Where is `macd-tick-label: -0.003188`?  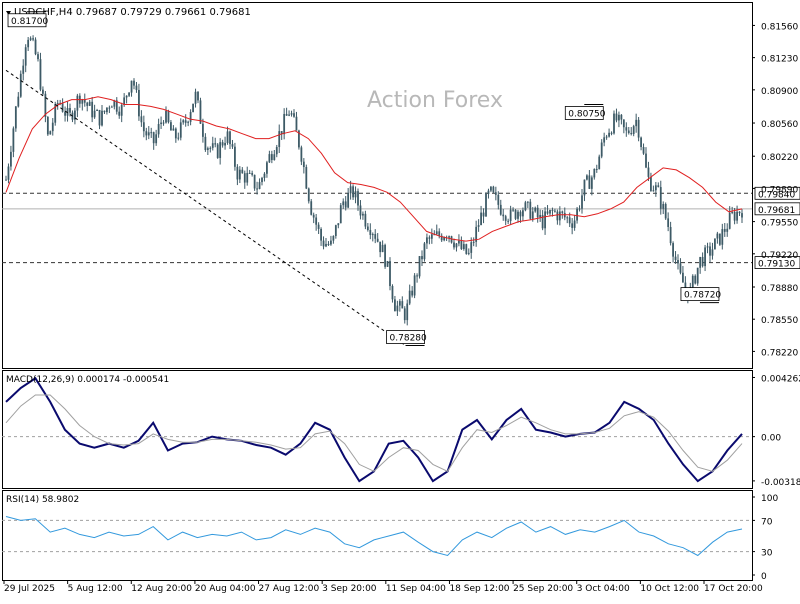
macd-tick-label: -0.003188 is located at coordinates (780, 483).